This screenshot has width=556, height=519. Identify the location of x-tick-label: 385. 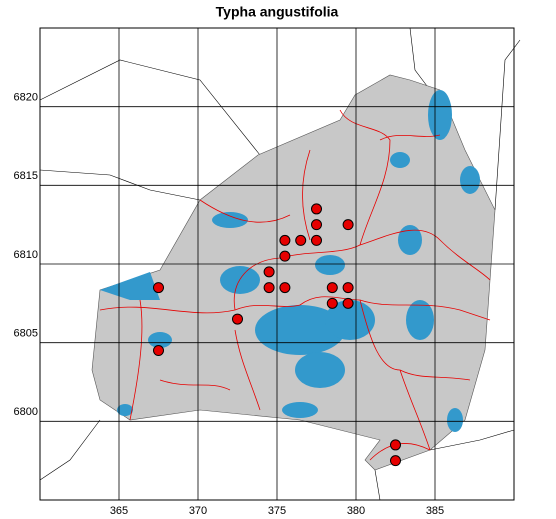
(435, 511).